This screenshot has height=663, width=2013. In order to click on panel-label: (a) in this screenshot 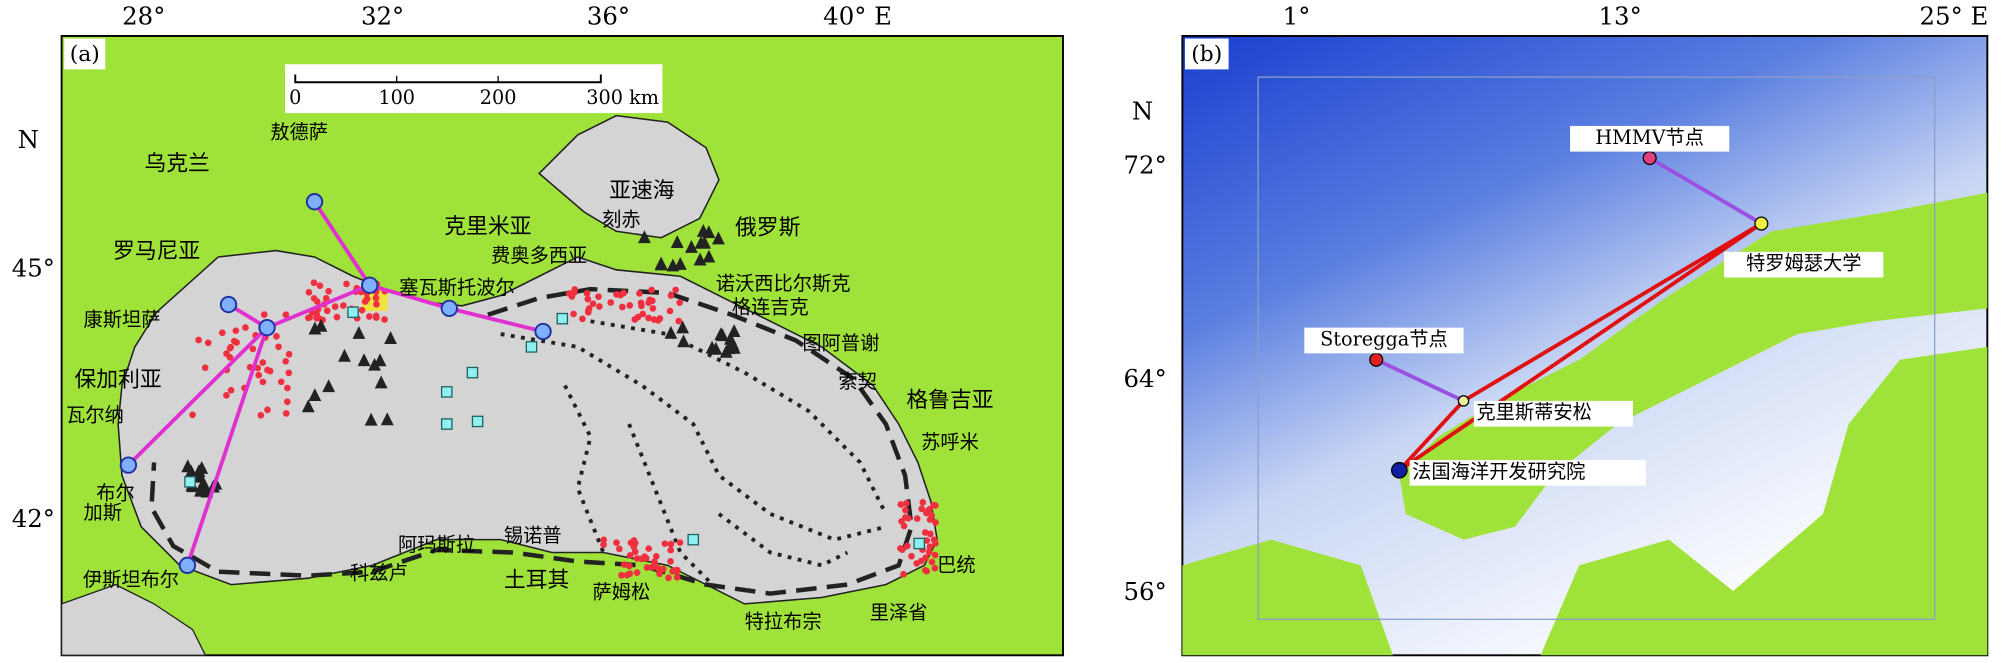, I will do `click(85, 54)`.